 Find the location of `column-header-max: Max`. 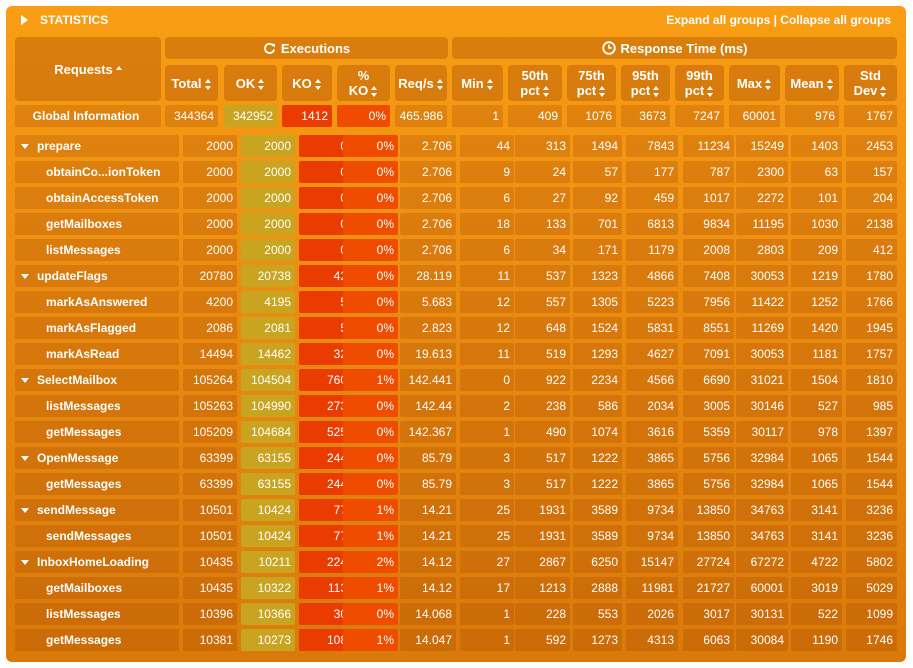

column-header-max: Max is located at coordinates (754, 83).